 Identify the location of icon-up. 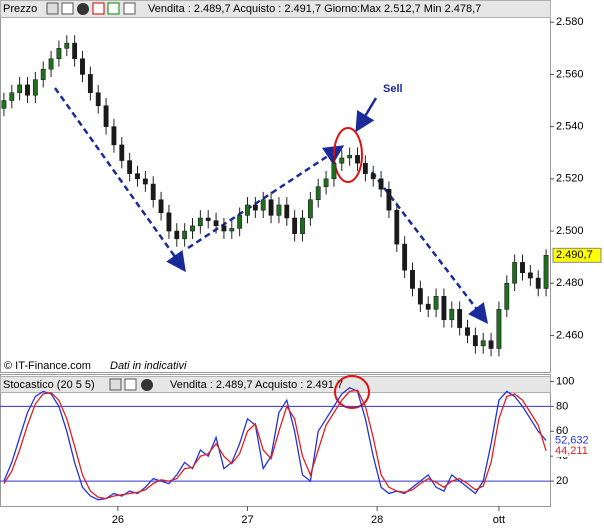
(113, 8).